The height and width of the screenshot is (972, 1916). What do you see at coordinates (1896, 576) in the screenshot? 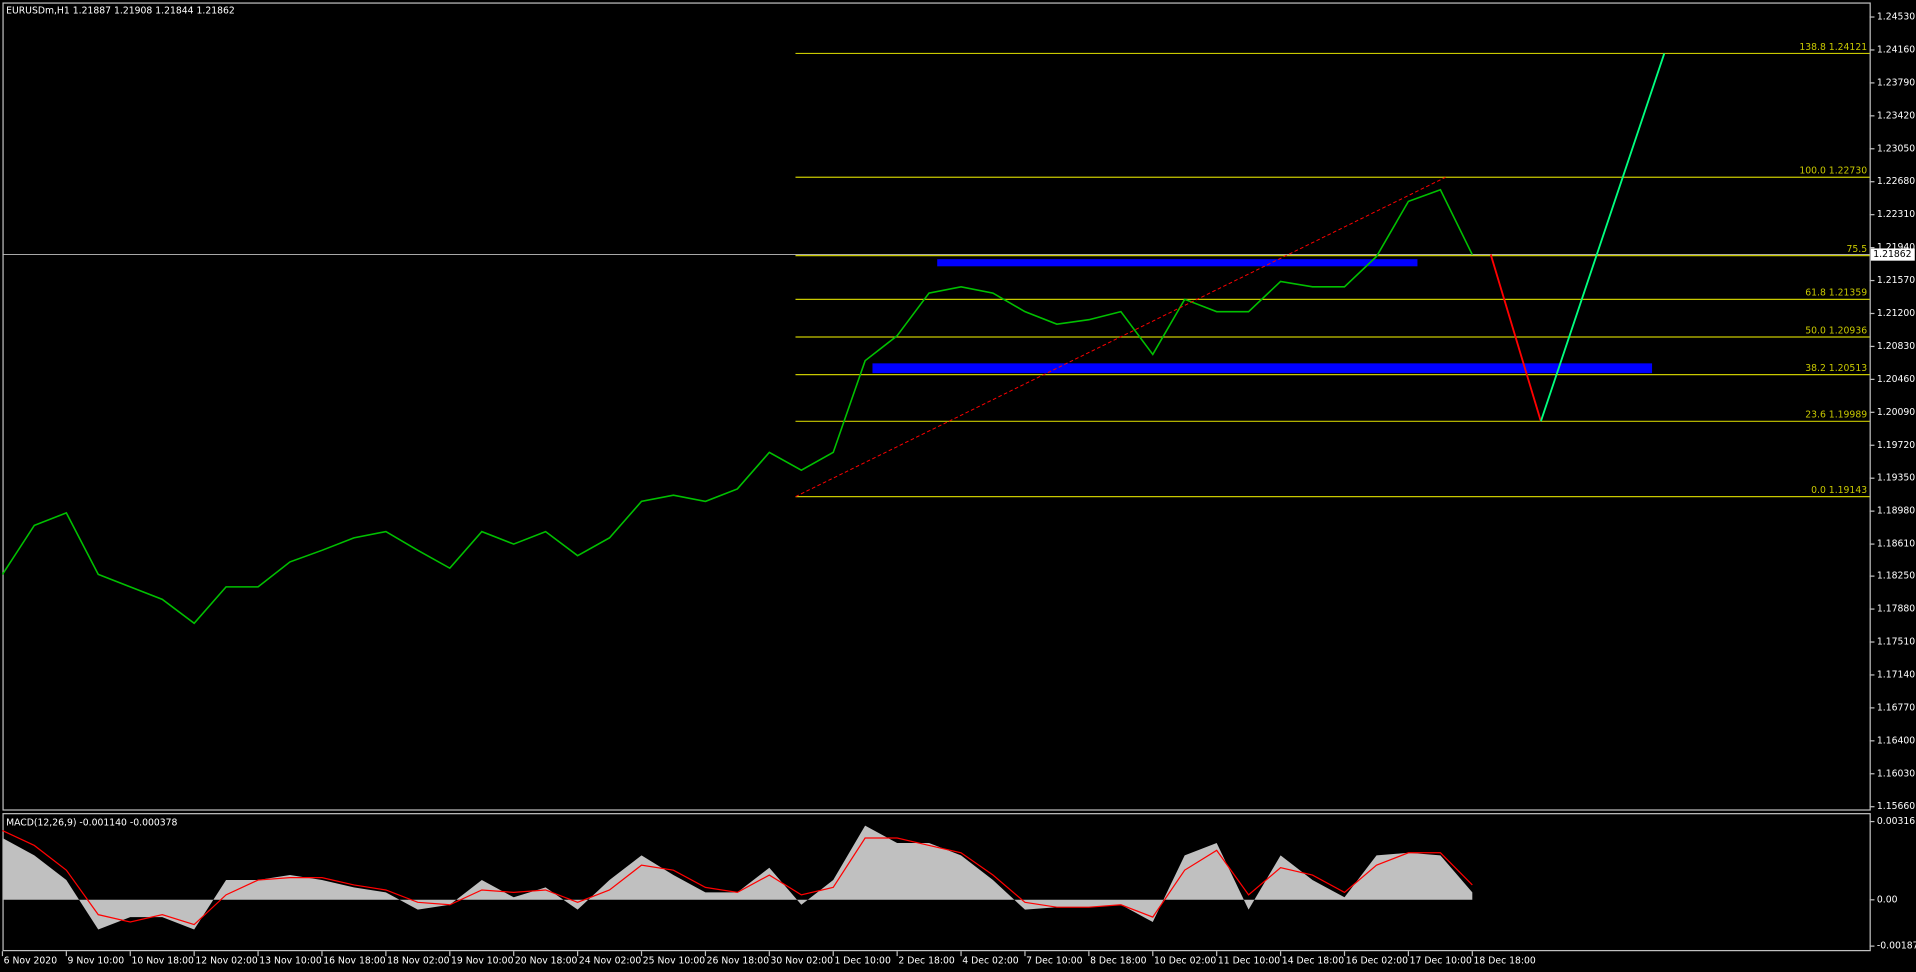
I see `y-tick-label: 1.18250` at bounding box center [1896, 576].